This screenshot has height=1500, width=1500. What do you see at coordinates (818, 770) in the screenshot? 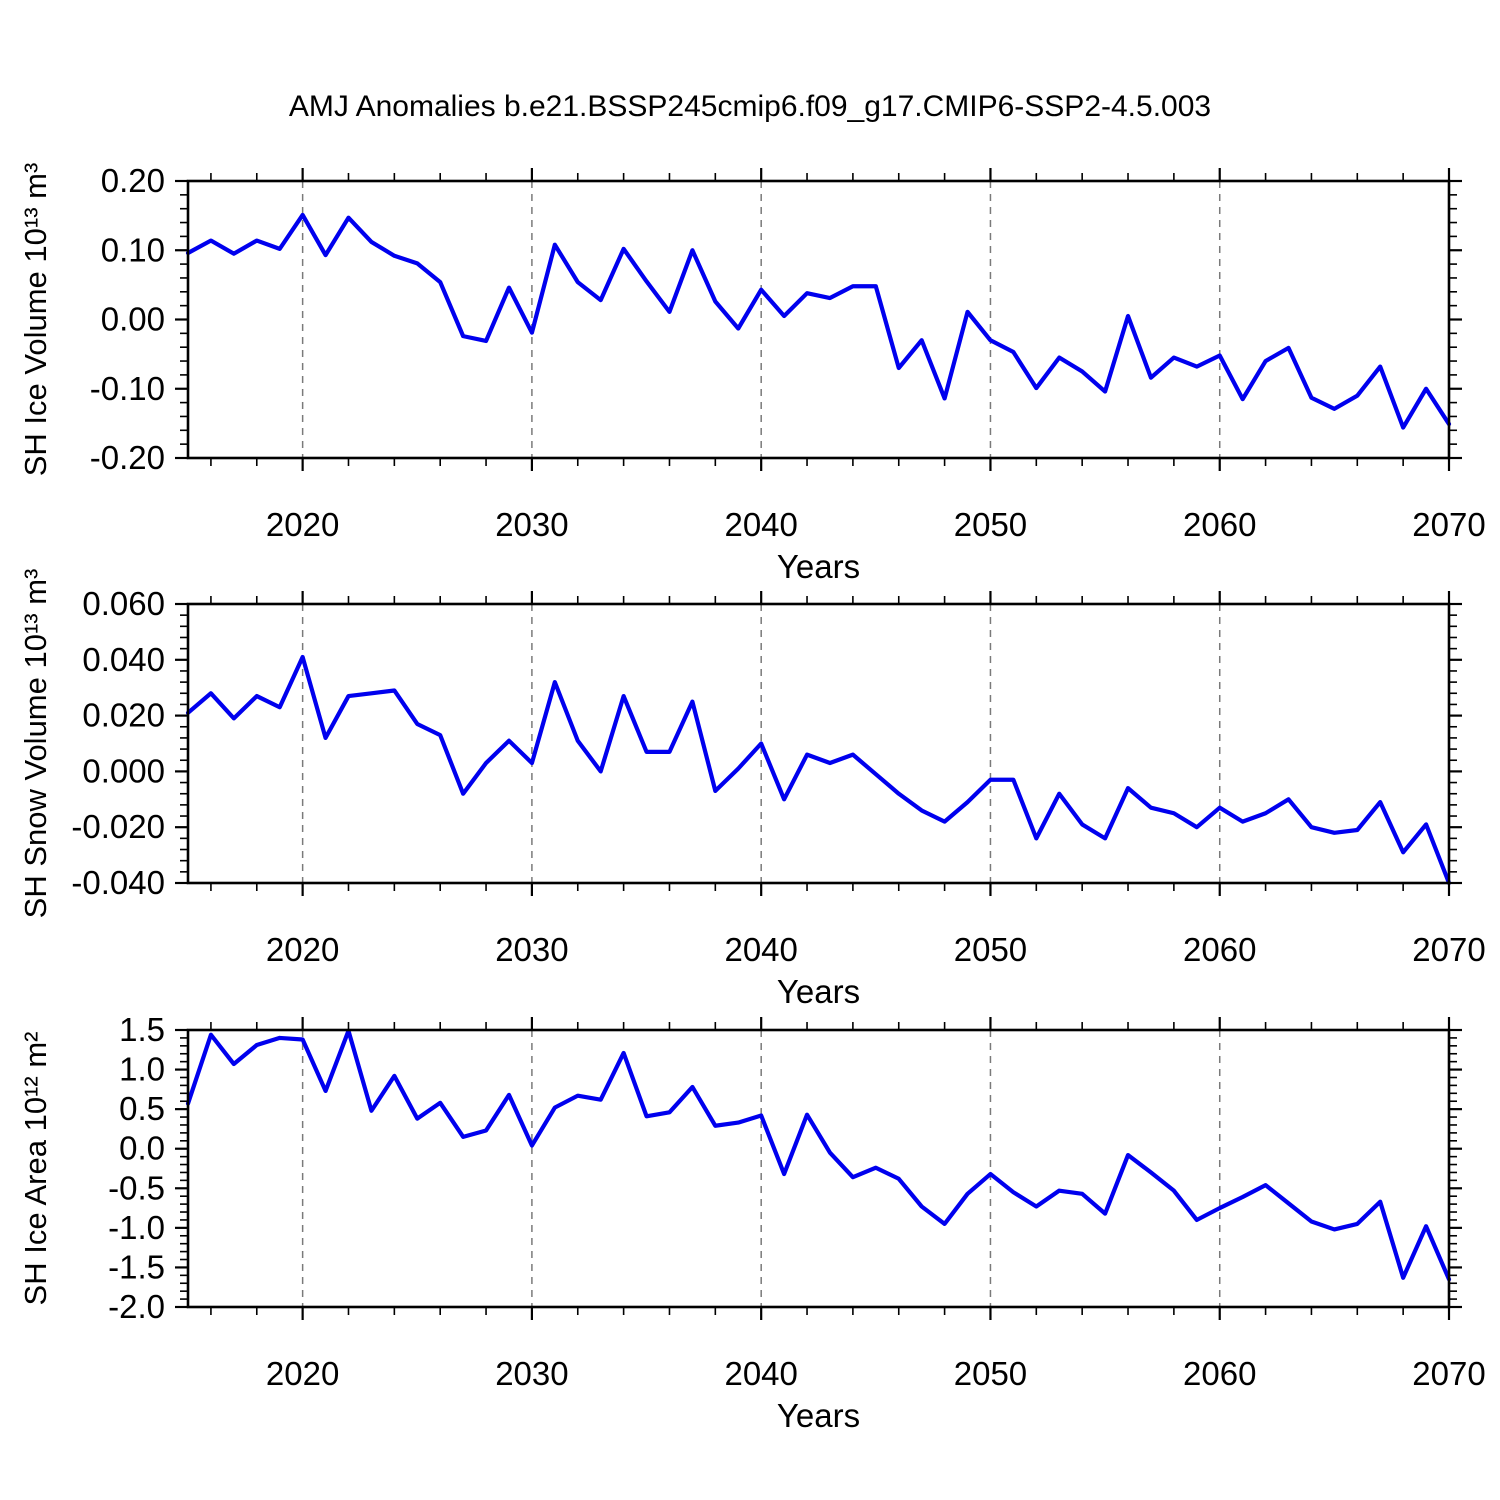
I see `panel-1-data-line` at bounding box center [818, 770].